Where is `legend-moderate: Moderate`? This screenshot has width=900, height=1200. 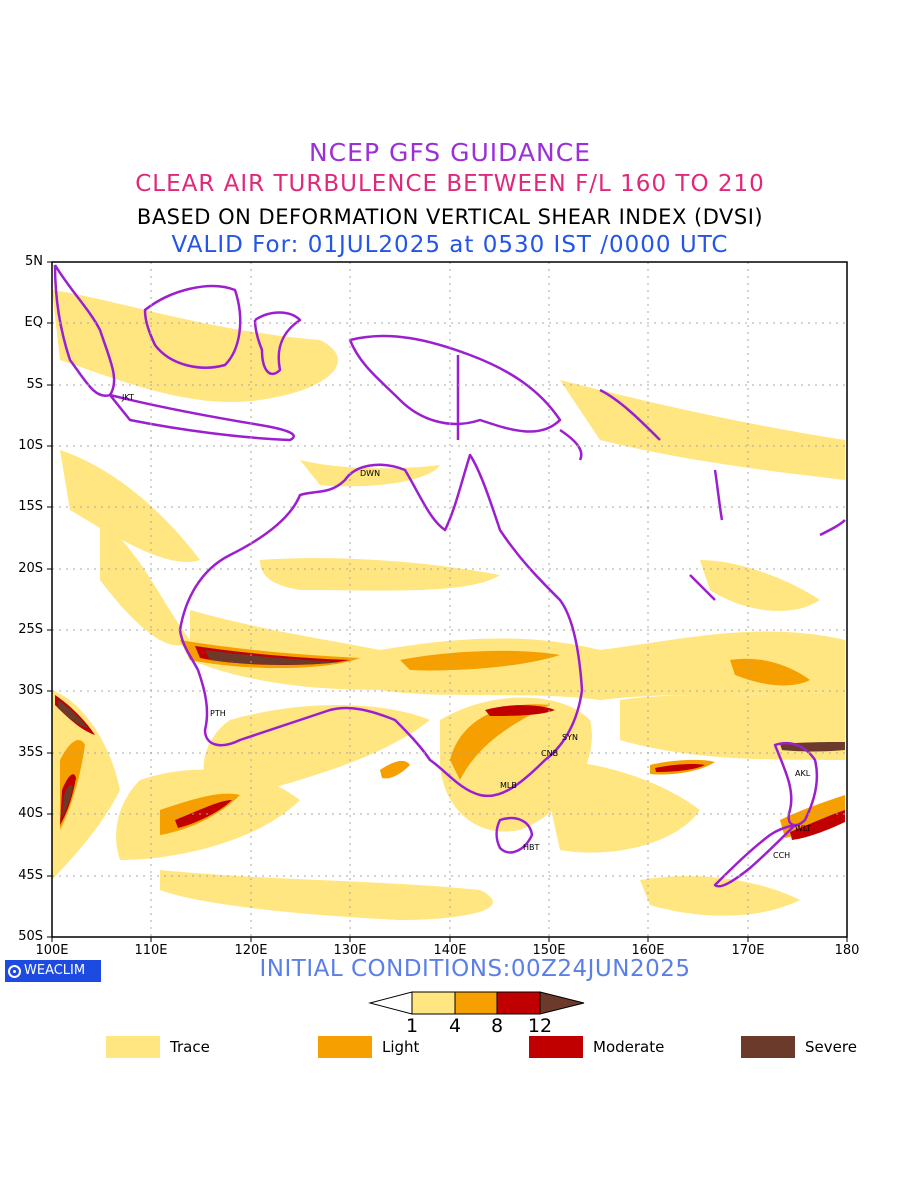
legend-moderate: Moderate is located at coordinates (596, 1047).